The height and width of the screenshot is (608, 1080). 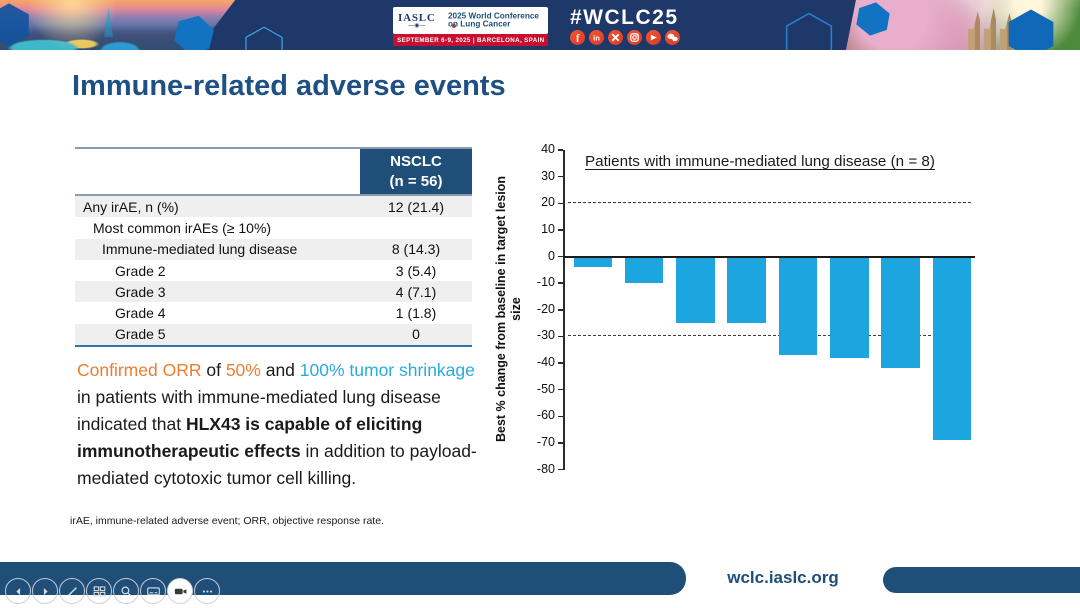 What do you see at coordinates (182, 227) in the screenshot?
I see `row-label: Most common irAEs (≥ 10%)` at bounding box center [182, 227].